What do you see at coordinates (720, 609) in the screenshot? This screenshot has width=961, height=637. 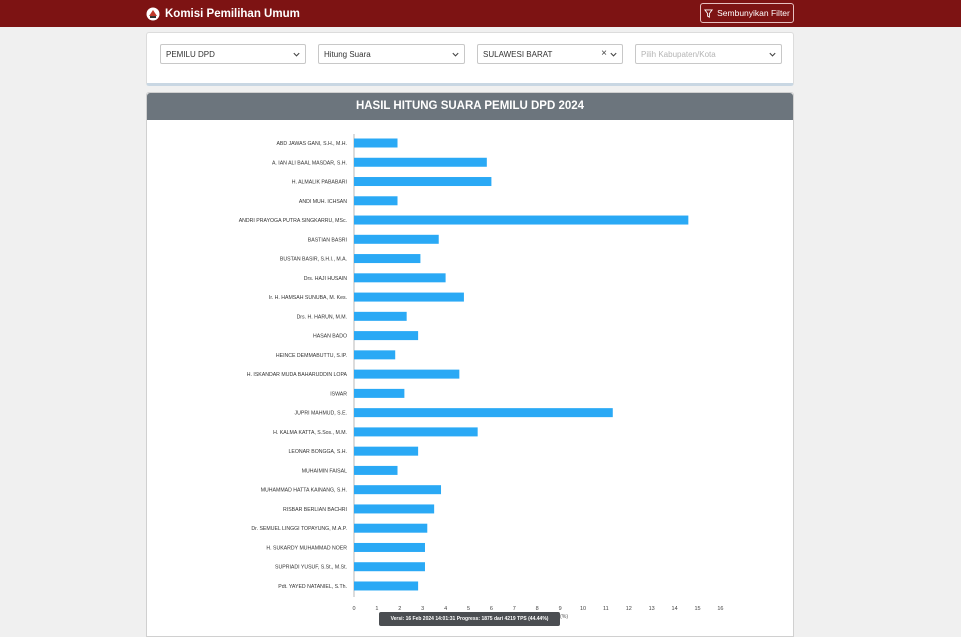 I see `x-tick-label: 16` at bounding box center [720, 609].